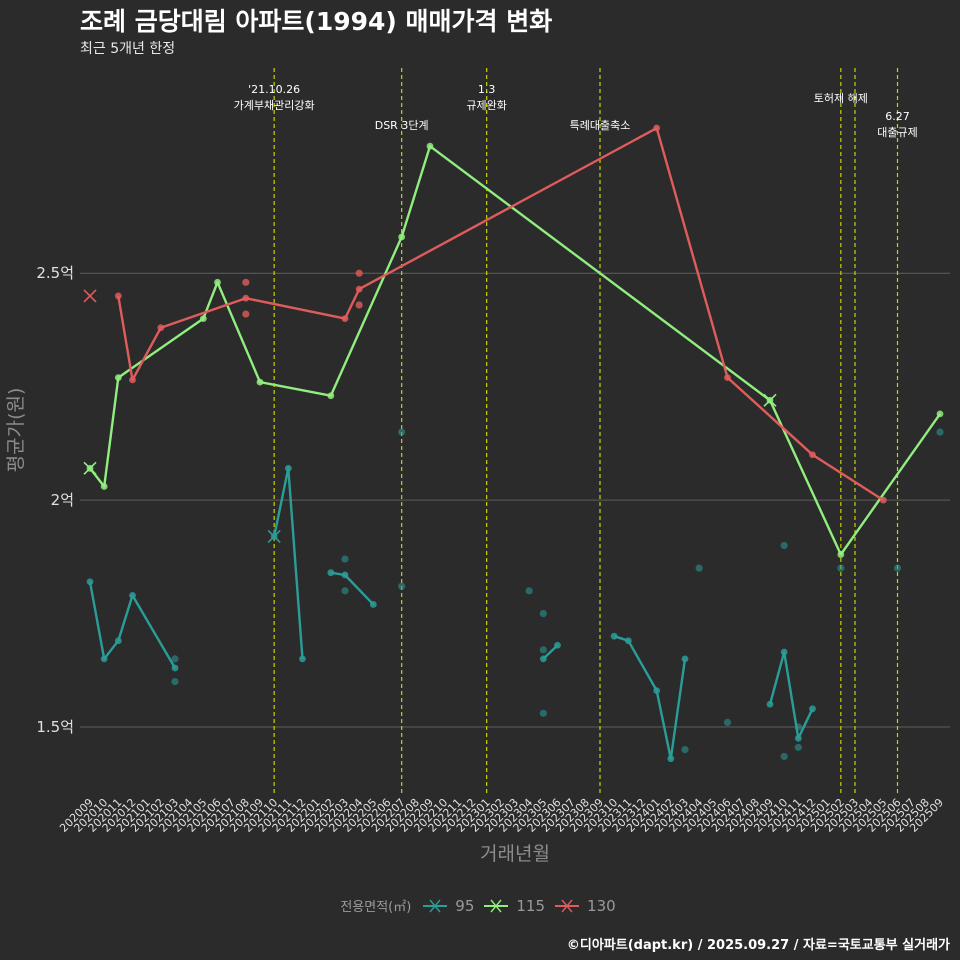 The image size is (960, 960). I want to click on chart-subtitle: 최근 5개년 한정, so click(128, 49).